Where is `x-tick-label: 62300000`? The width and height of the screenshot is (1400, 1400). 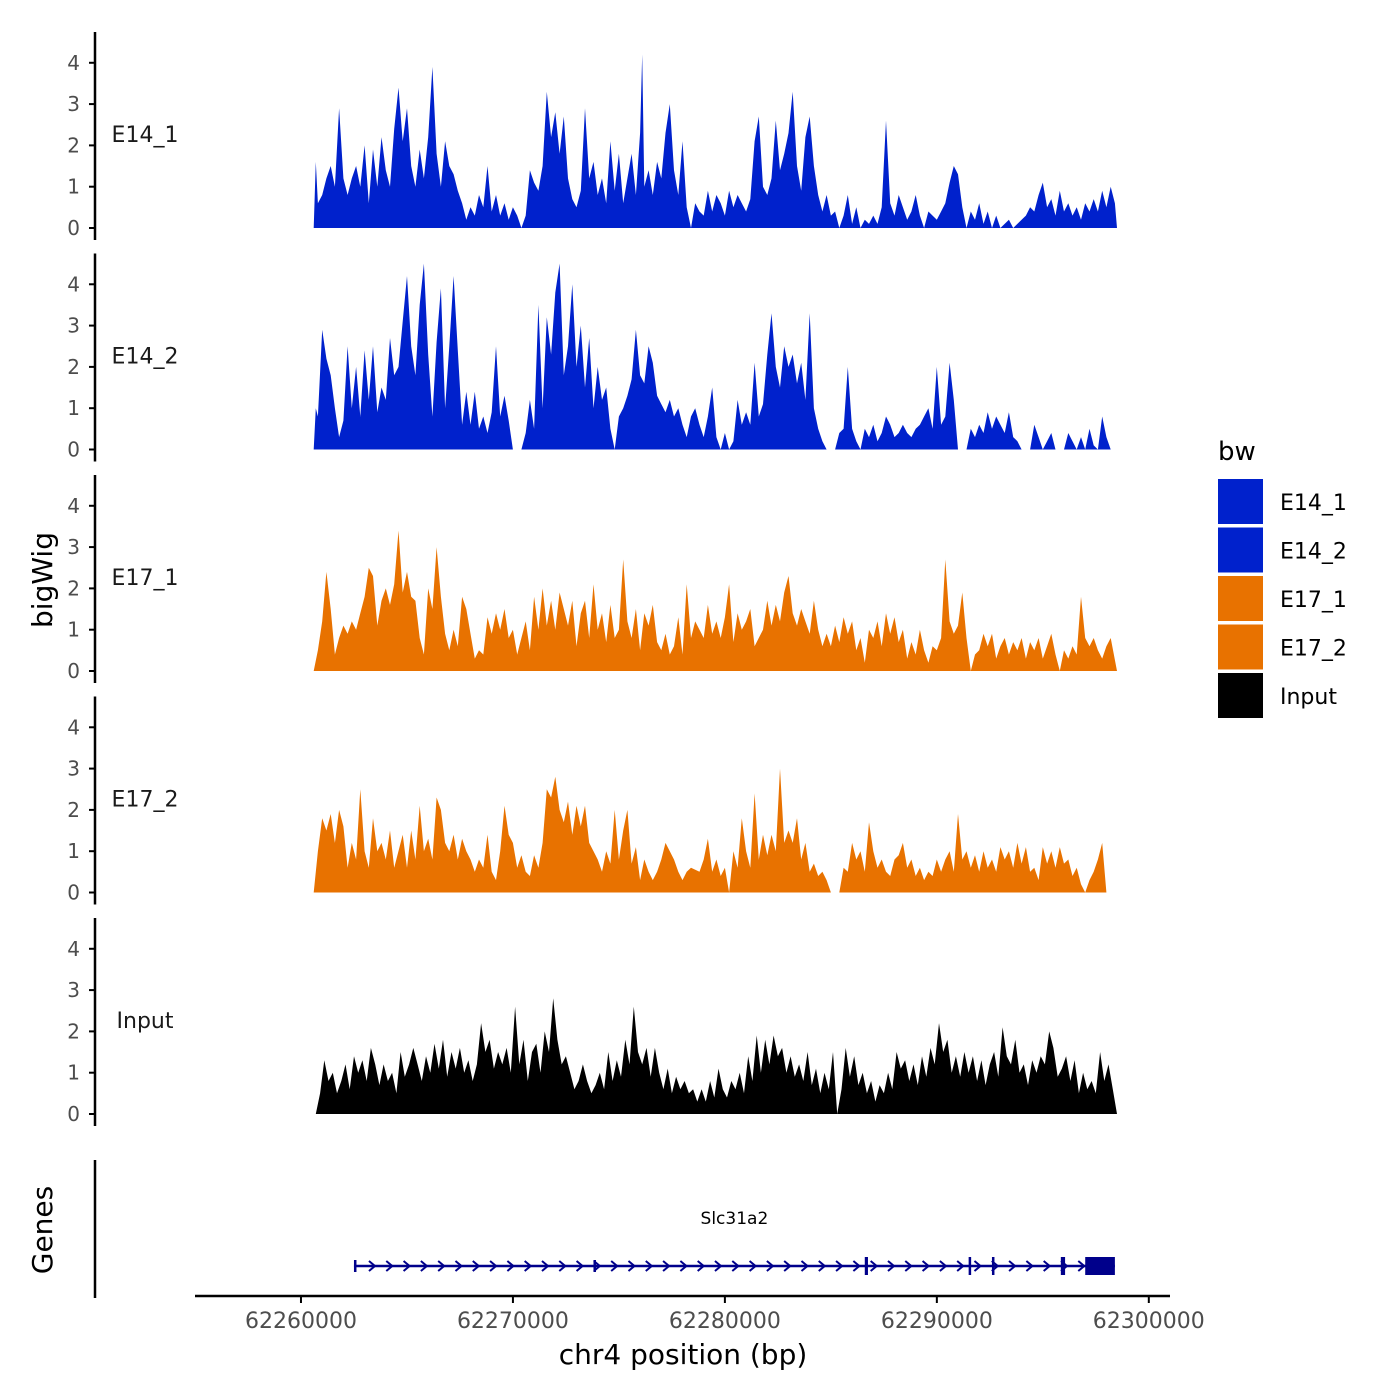
x-tick-label: 62300000 is located at coordinates (1149, 1321).